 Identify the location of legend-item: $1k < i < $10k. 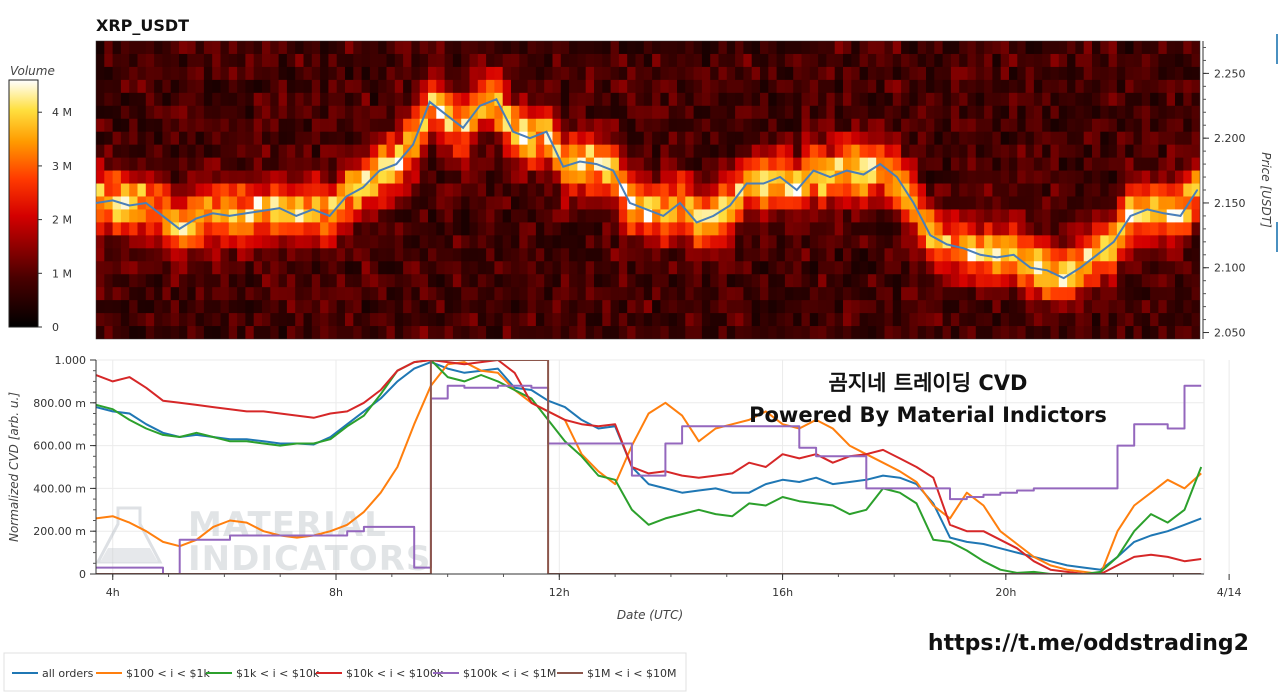
(263, 673).